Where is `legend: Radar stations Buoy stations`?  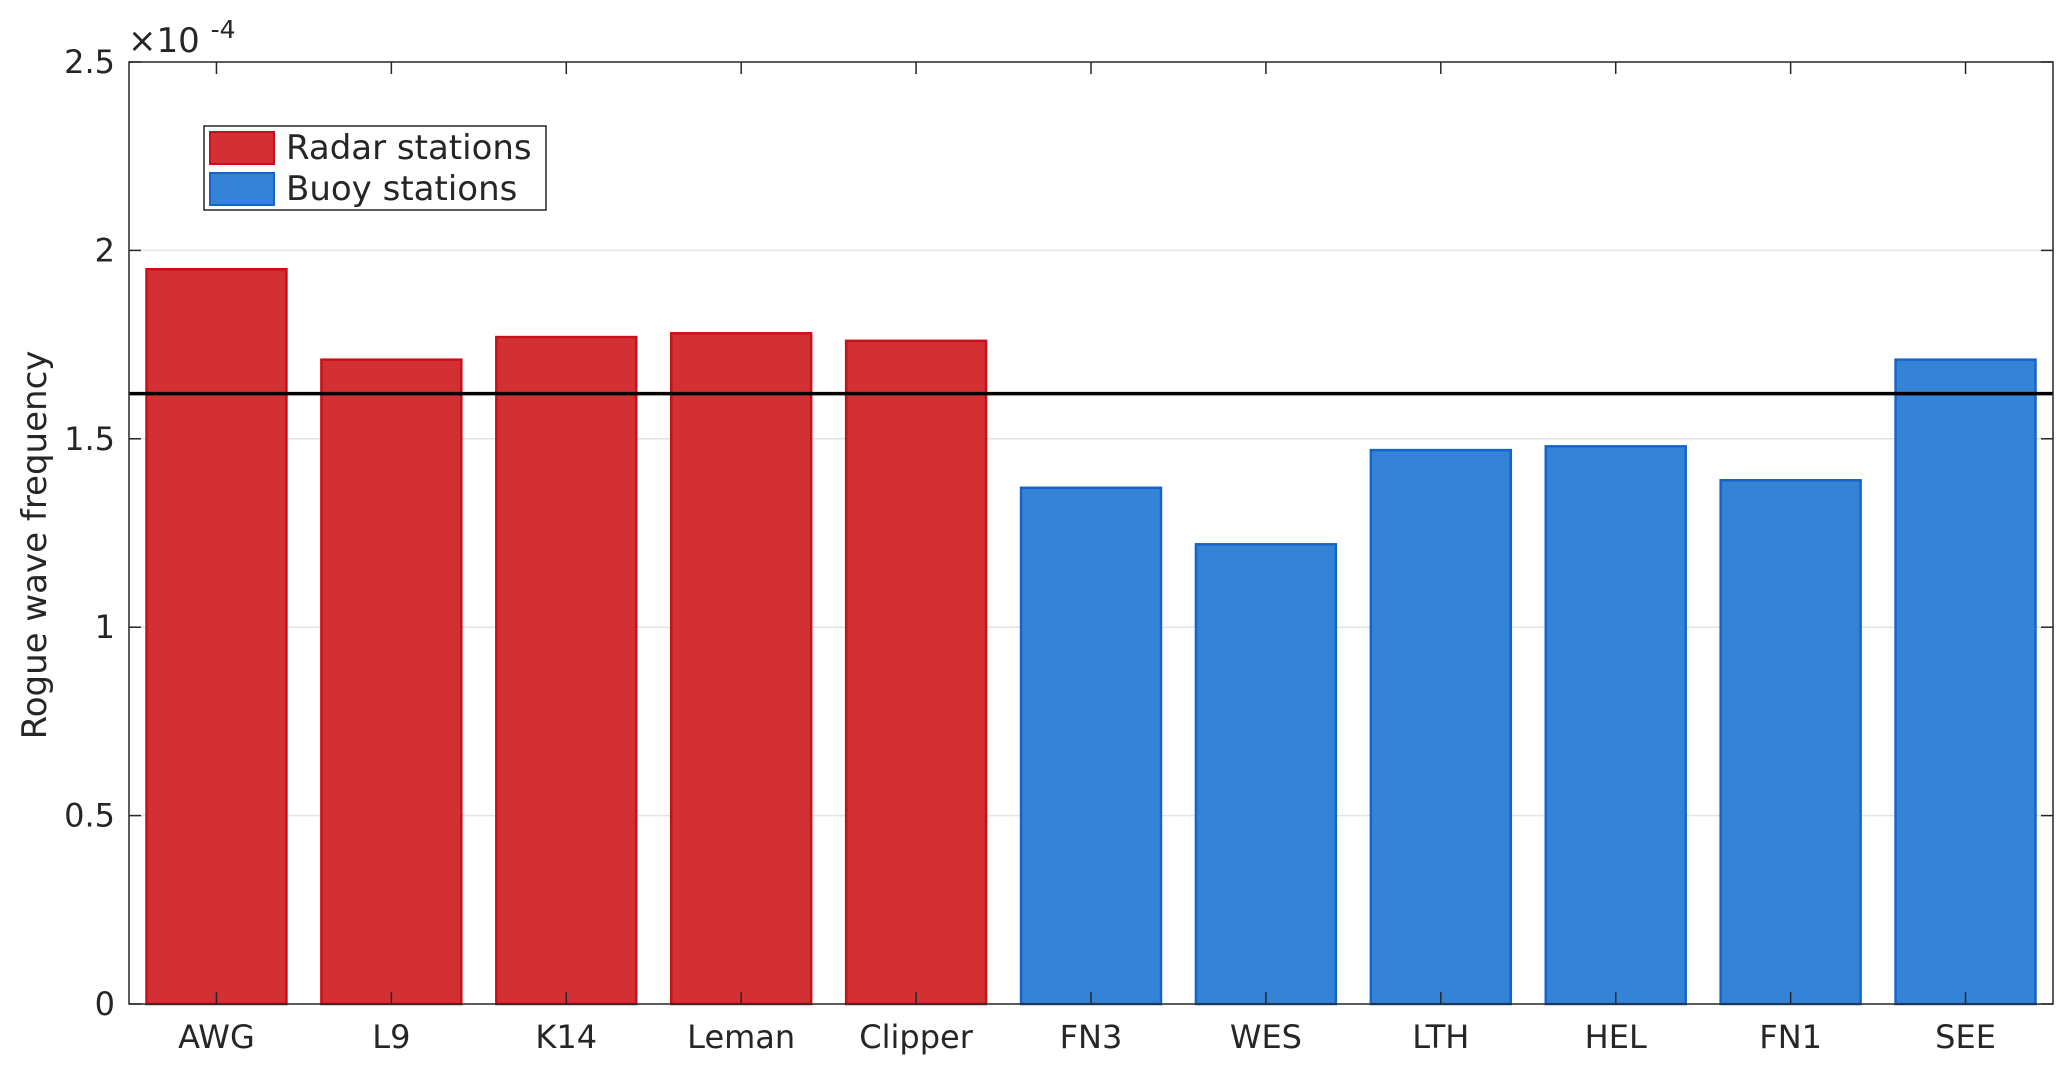
legend: Radar stations Buoy stations is located at coordinates (375, 168).